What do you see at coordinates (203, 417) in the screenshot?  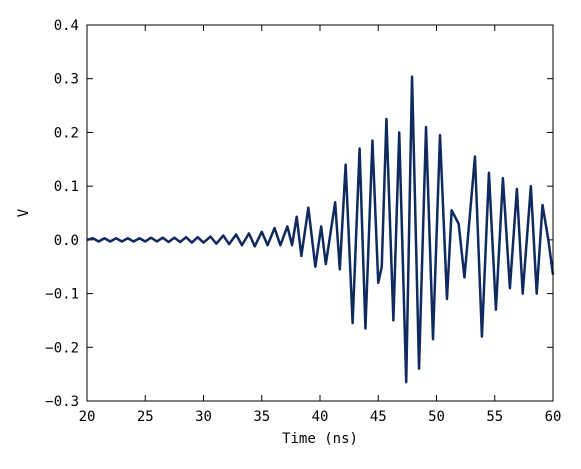 I see `x-tick-label: 30` at bounding box center [203, 417].